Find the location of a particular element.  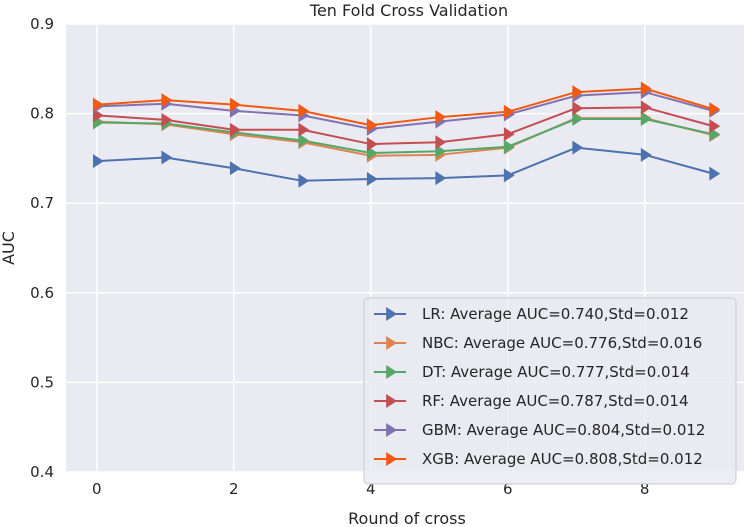

y-tick-label: 0.4 is located at coordinates (42, 472).